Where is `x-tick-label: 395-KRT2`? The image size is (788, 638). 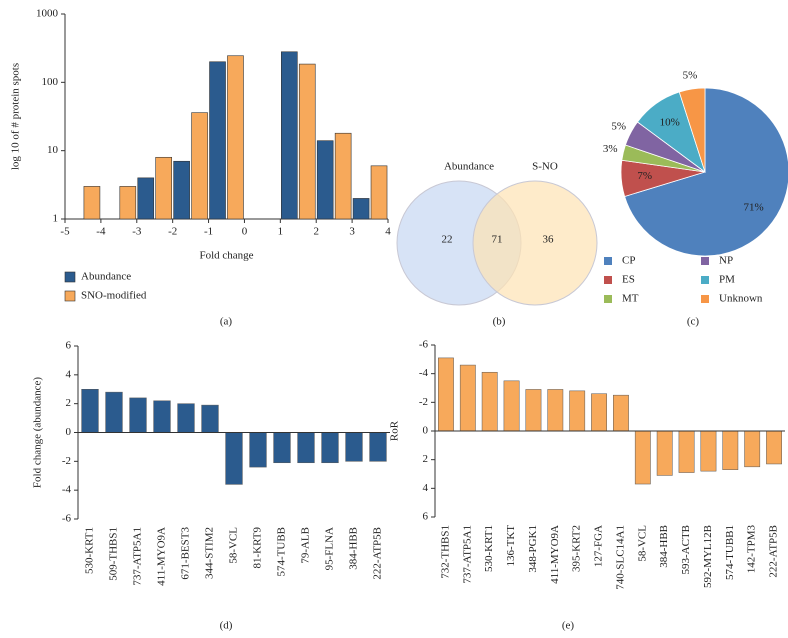
x-tick-label: 395-KRT2 is located at coordinates (577, 548).